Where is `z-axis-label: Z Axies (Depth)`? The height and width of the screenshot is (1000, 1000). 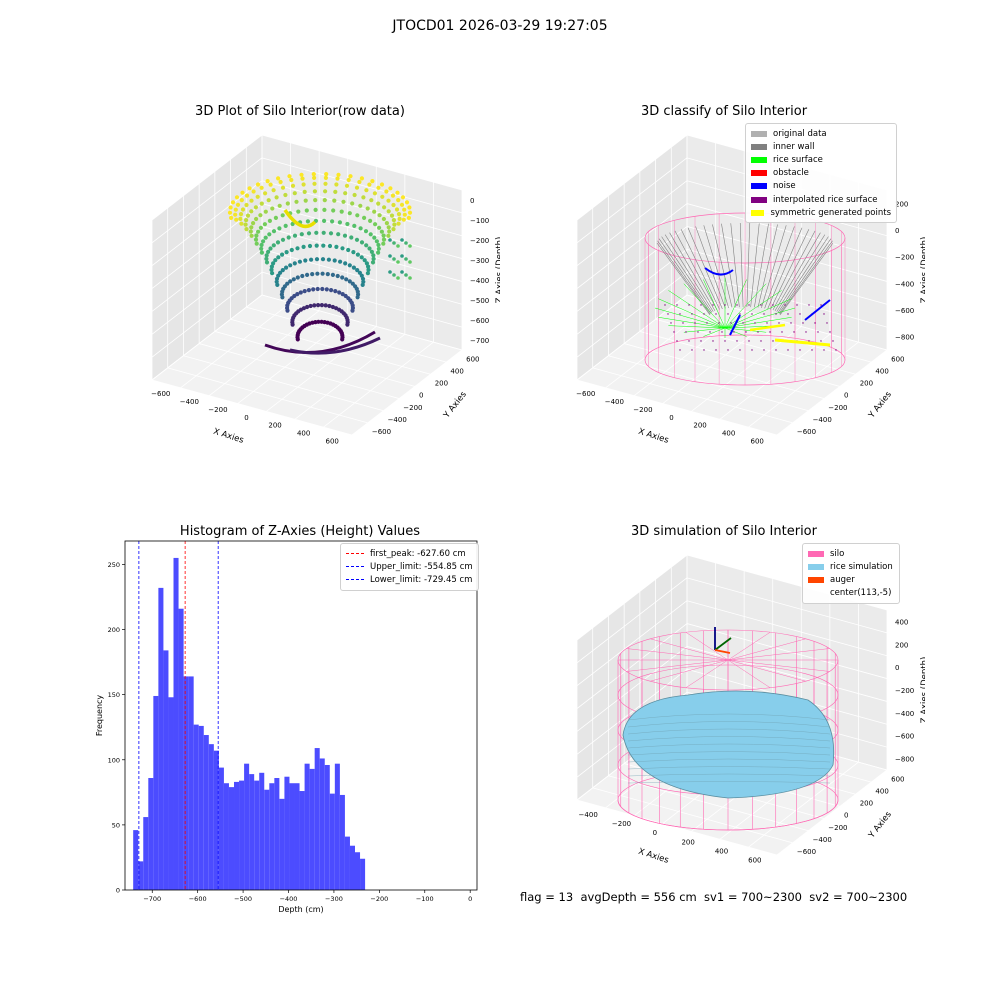
z-axis-label: Z Axies (Depth) is located at coordinates (922, 270).